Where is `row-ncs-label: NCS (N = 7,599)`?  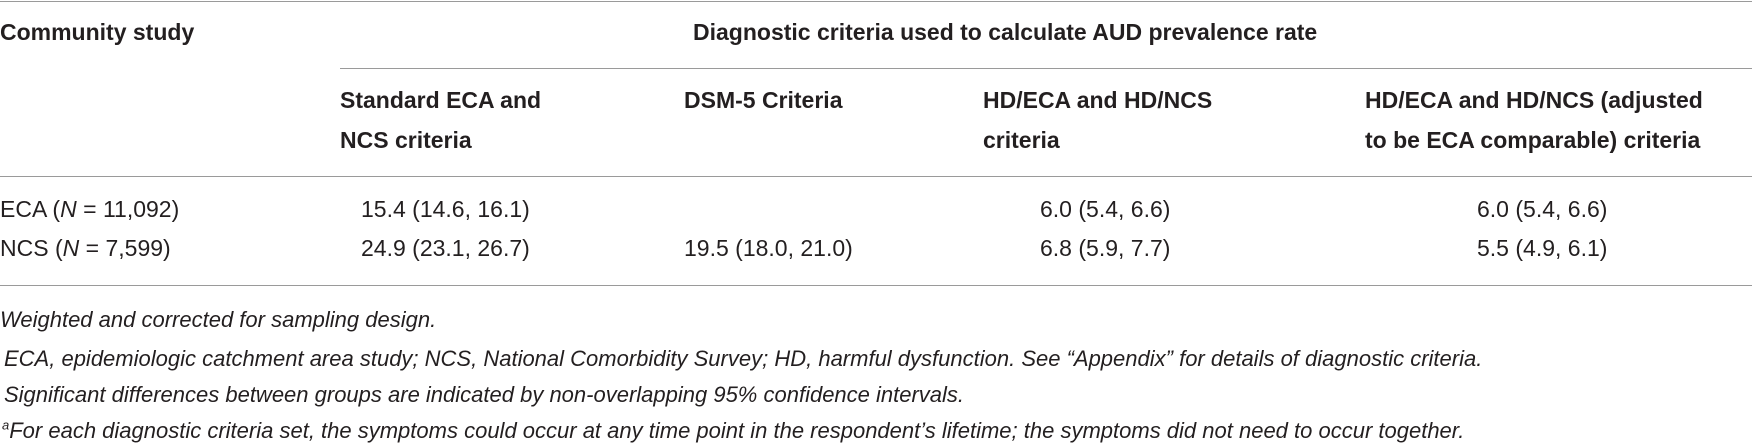 row-ncs-label: NCS (N = 7,599) is located at coordinates (85, 248).